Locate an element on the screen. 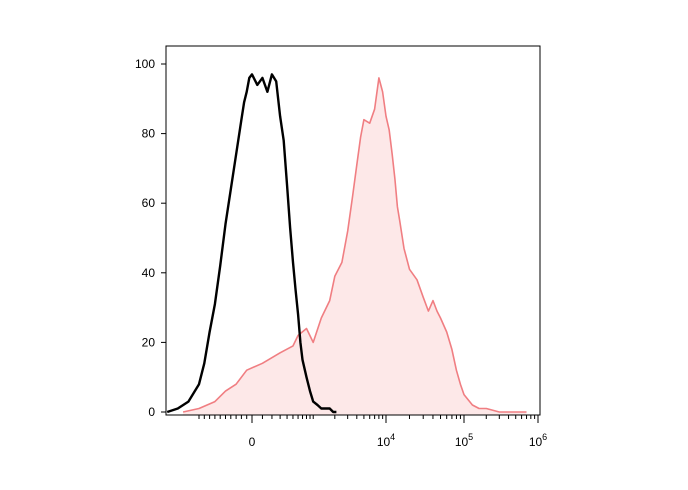 This screenshot has width=688, height=490. x-axis: 0 10⁴ 10⁵ 10⁶ is located at coordinates (372, 432).